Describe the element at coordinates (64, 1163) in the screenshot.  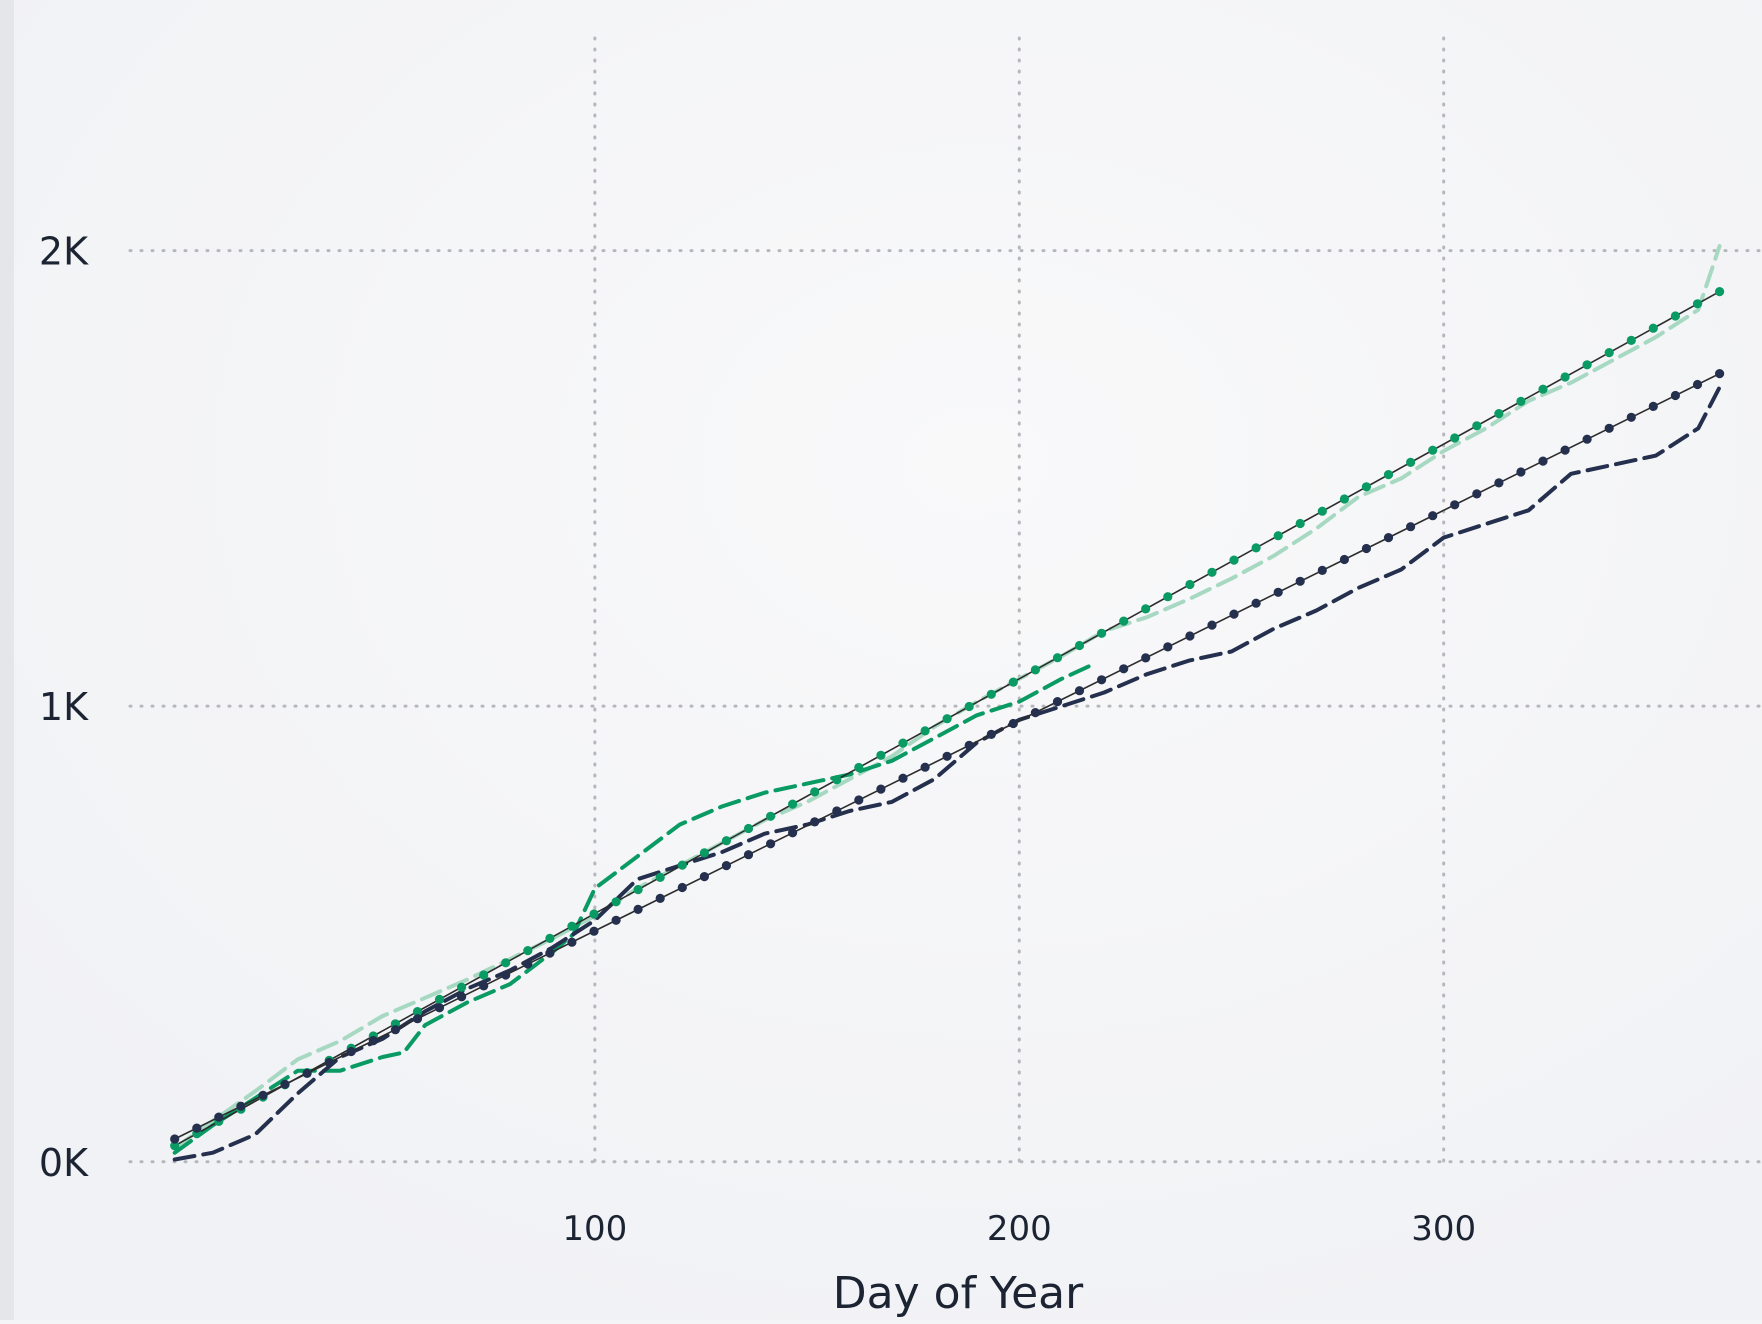
I see `y-tick-label-0: 0K` at that location.